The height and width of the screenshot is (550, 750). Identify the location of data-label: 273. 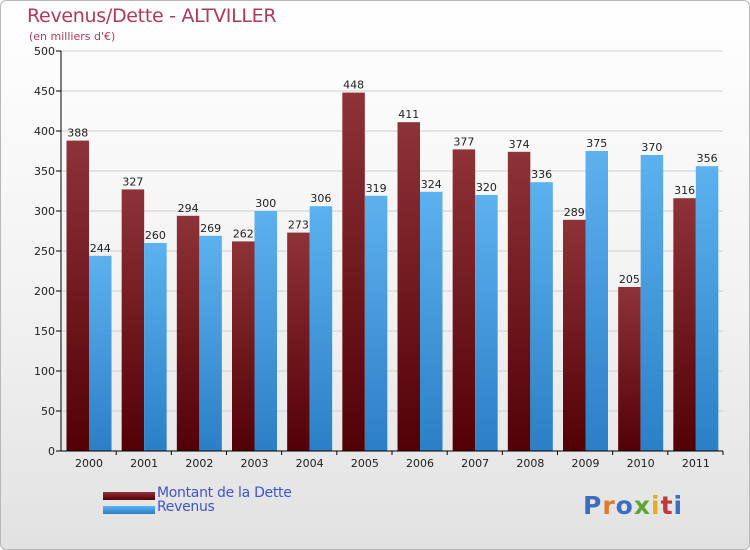
(298, 225).